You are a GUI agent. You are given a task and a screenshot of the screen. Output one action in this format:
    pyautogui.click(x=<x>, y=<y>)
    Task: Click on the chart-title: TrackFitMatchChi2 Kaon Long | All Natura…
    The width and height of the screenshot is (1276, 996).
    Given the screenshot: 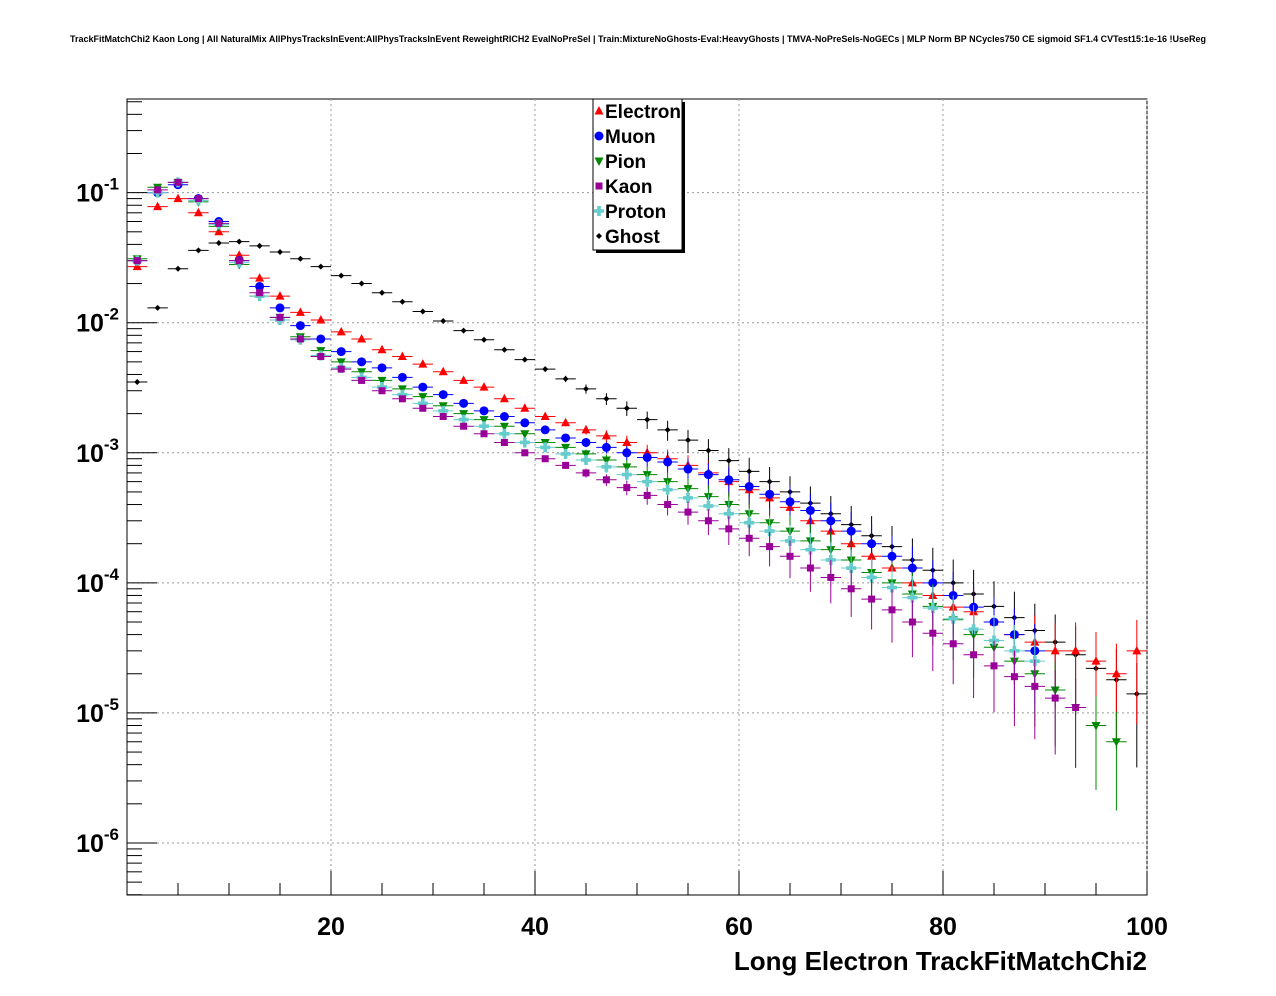 What is the action you would take?
    pyautogui.click(x=638, y=39)
    